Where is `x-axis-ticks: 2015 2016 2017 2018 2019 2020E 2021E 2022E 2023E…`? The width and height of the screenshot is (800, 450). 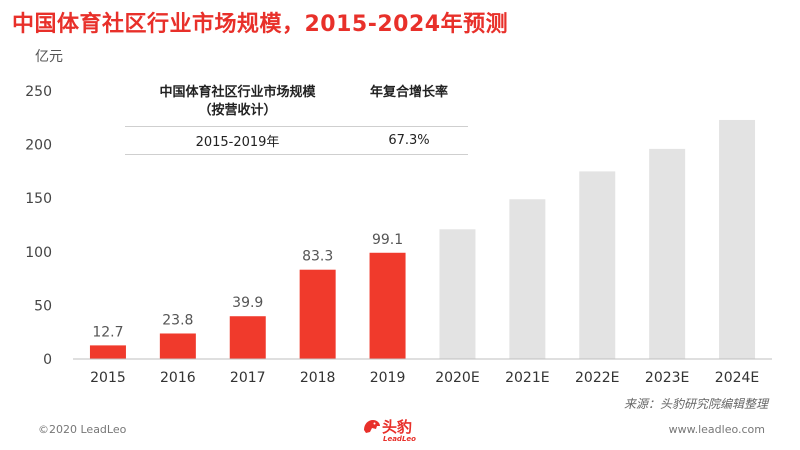 x-axis-ticks: 2015 2016 2017 2018 2019 2020E 2021E 2022E 2023E… is located at coordinates (424, 378).